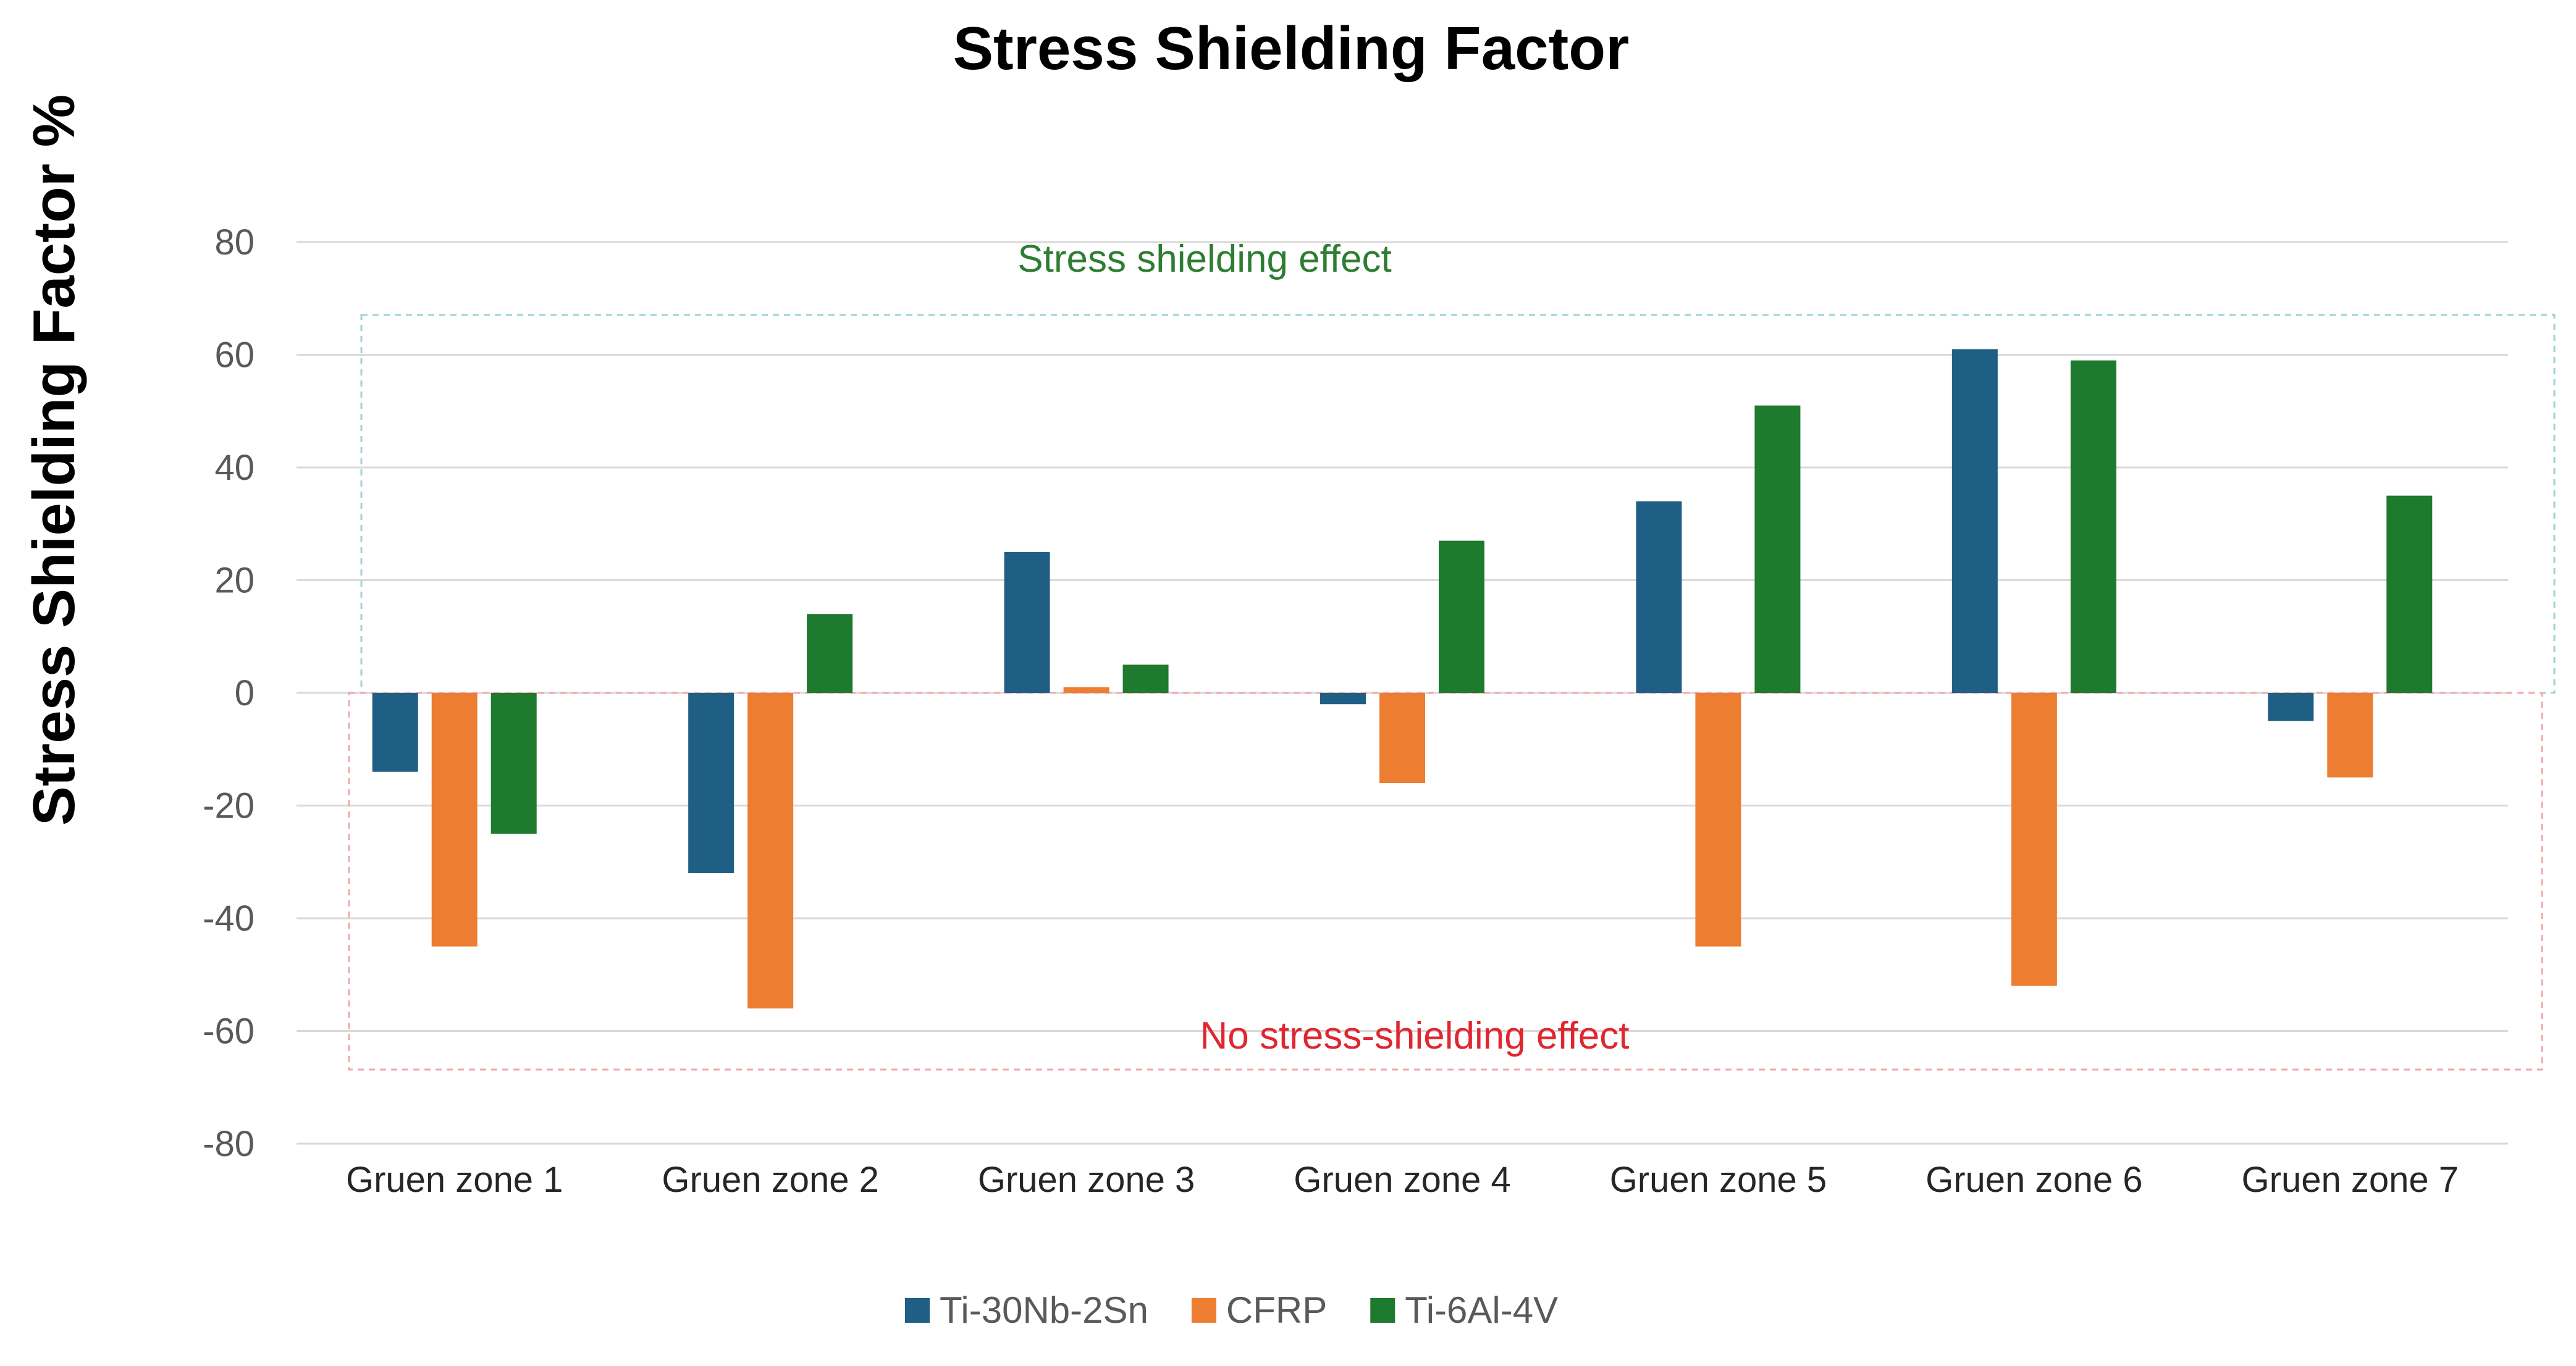  Describe the element at coordinates (229, 1144) in the screenshot. I see `y-tick-label: -80` at that location.